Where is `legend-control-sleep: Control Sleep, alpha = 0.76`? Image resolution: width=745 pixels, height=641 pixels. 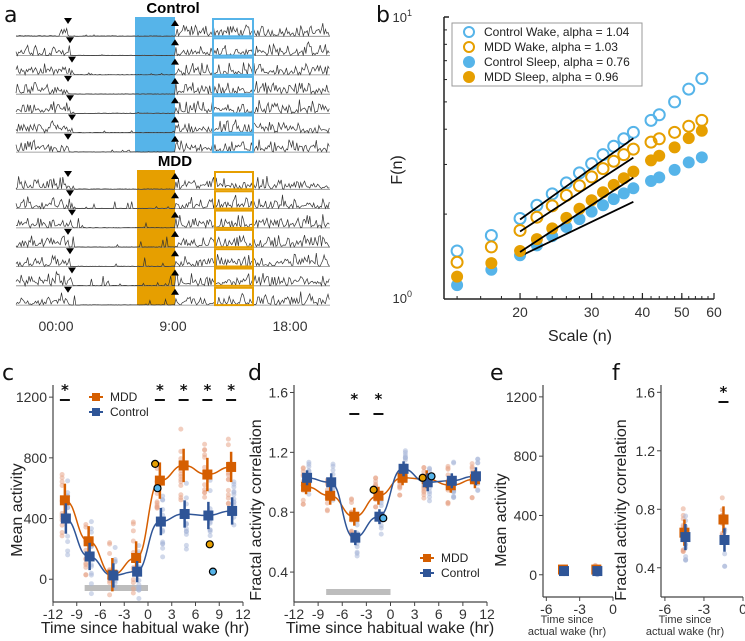
legend-control-sleep: Control Sleep, alpha = 0.76 is located at coordinates (557, 62).